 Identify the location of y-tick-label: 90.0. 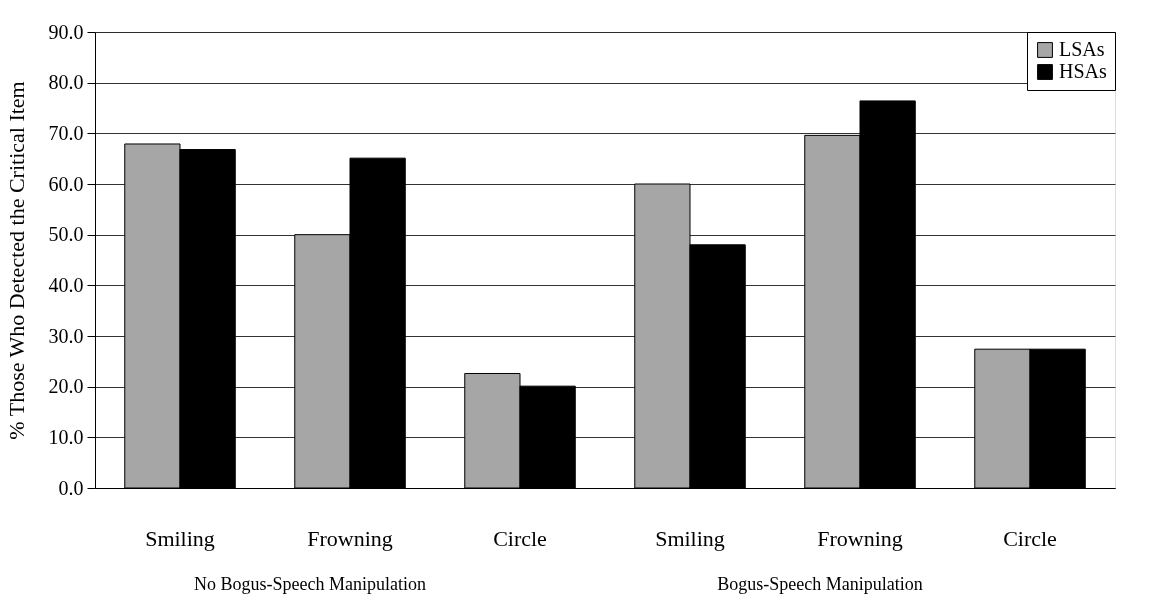
(66, 31).